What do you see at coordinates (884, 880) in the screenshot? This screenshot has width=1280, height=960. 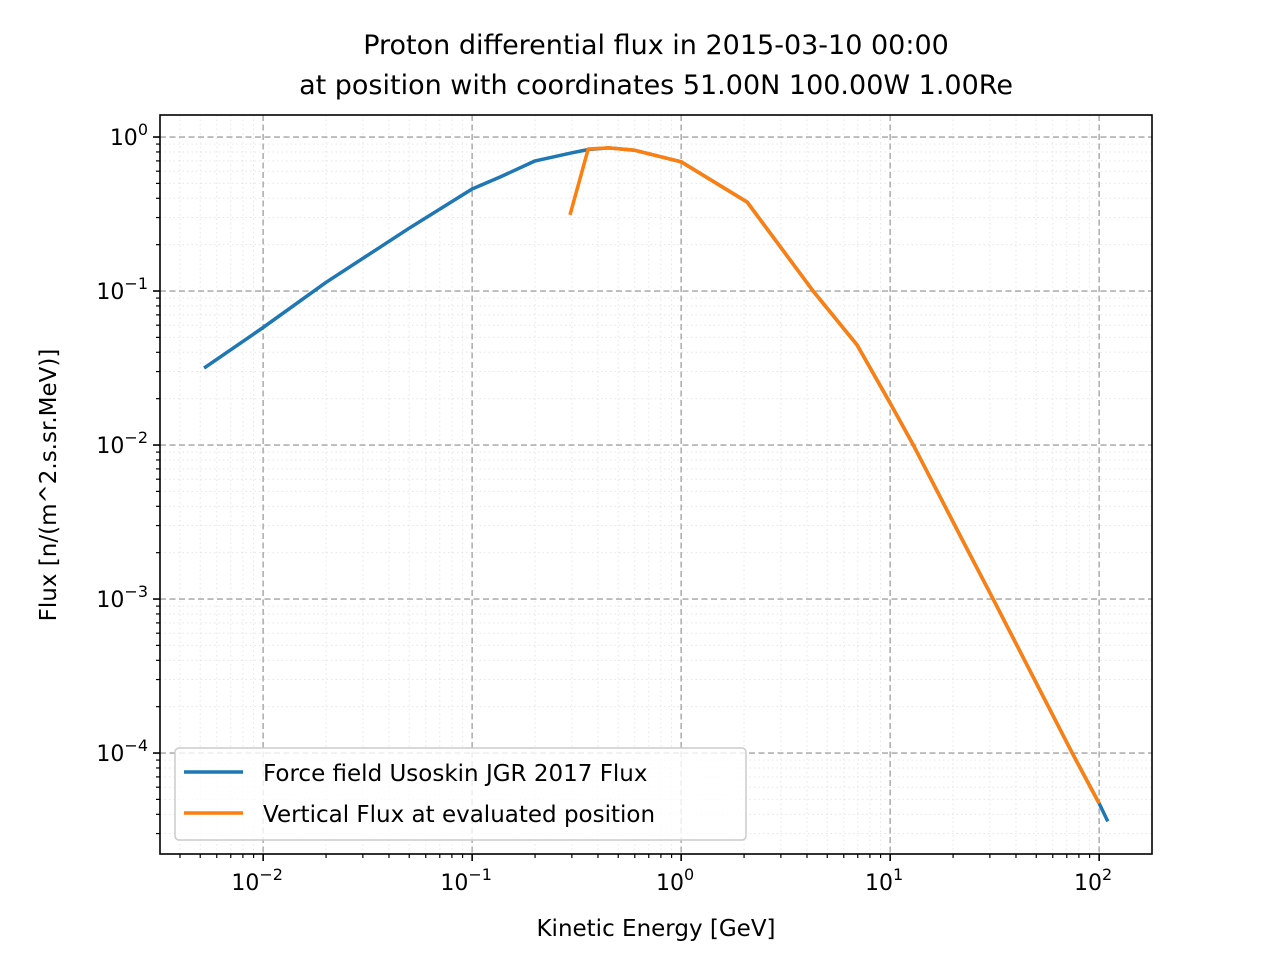 I see `x-tick-label: 10¹` at bounding box center [884, 880].